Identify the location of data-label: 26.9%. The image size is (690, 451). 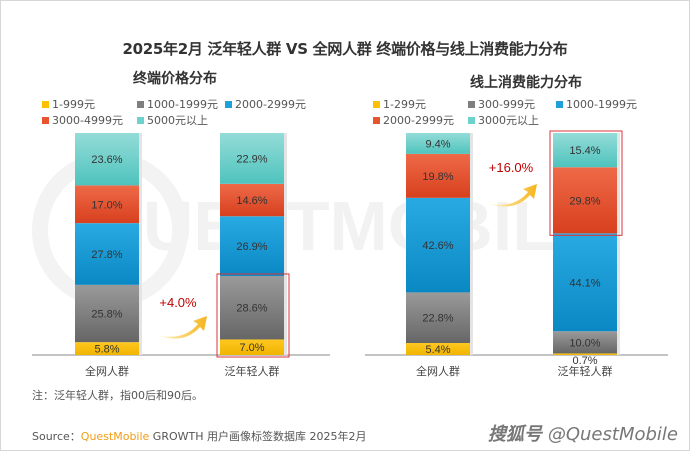
(251, 247).